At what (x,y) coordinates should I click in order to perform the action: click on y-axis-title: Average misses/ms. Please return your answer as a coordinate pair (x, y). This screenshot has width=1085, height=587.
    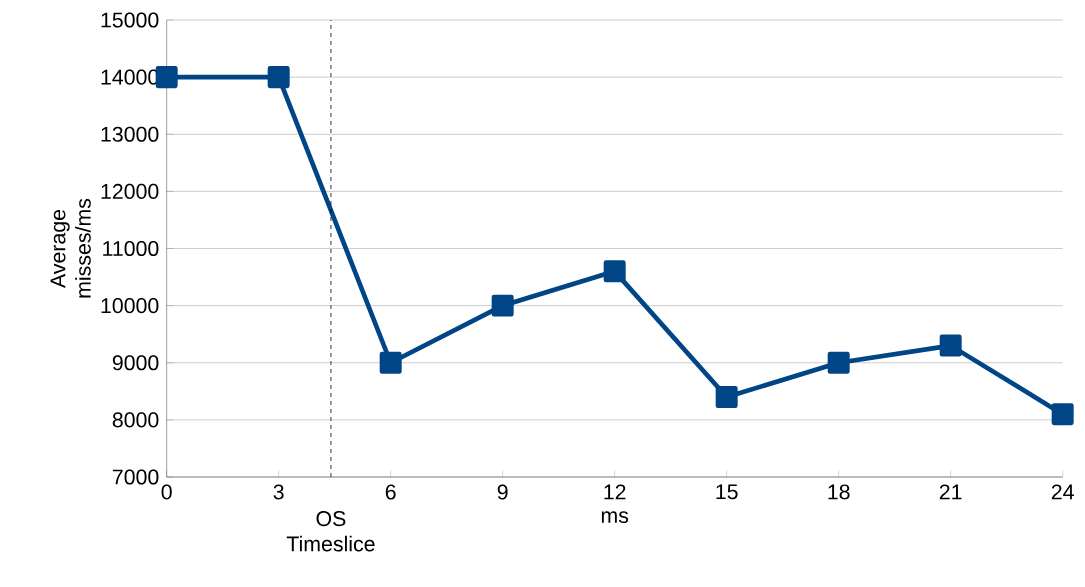
    Looking at the image, I should click on (70, 248).